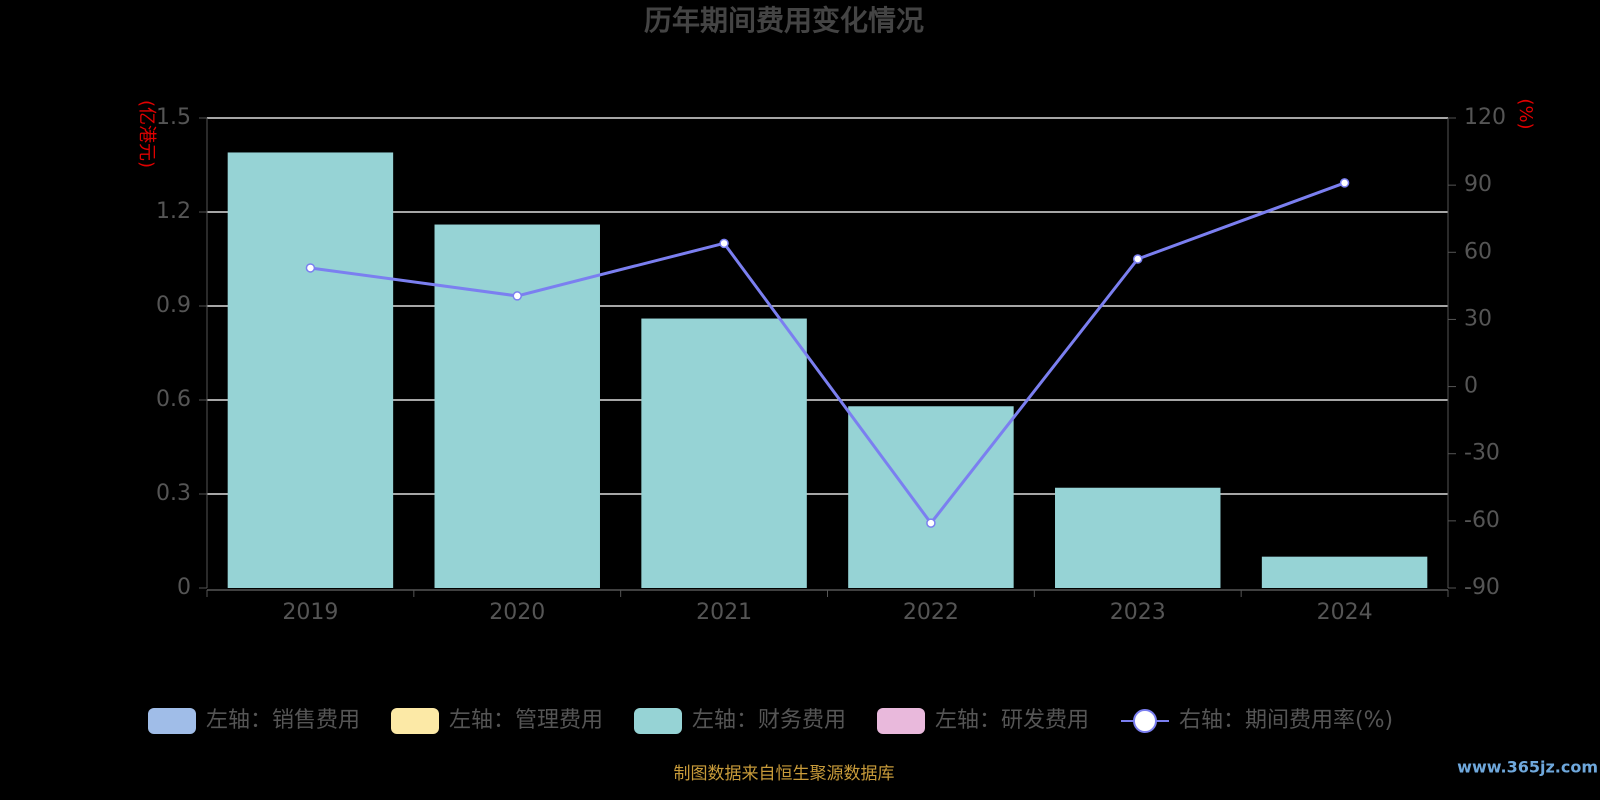 The height and width of the screenshot is (800, 1600). What do you see at coordinates (173, 117) in the screenshot?
I see `y-tick-label: 1.5` at bounding box center [173, 117].